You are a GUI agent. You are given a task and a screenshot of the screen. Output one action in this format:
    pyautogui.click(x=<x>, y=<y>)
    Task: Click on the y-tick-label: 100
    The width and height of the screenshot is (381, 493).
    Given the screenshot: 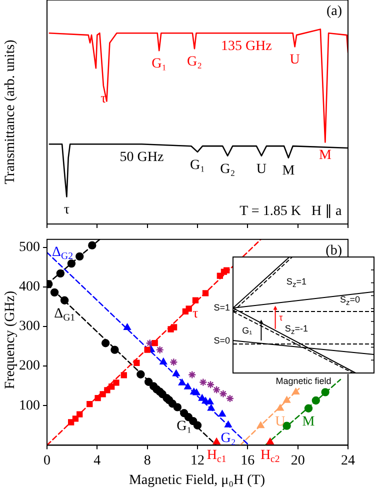 What is the action you would take?
    pyautogui.click(x=29, y=406)
    